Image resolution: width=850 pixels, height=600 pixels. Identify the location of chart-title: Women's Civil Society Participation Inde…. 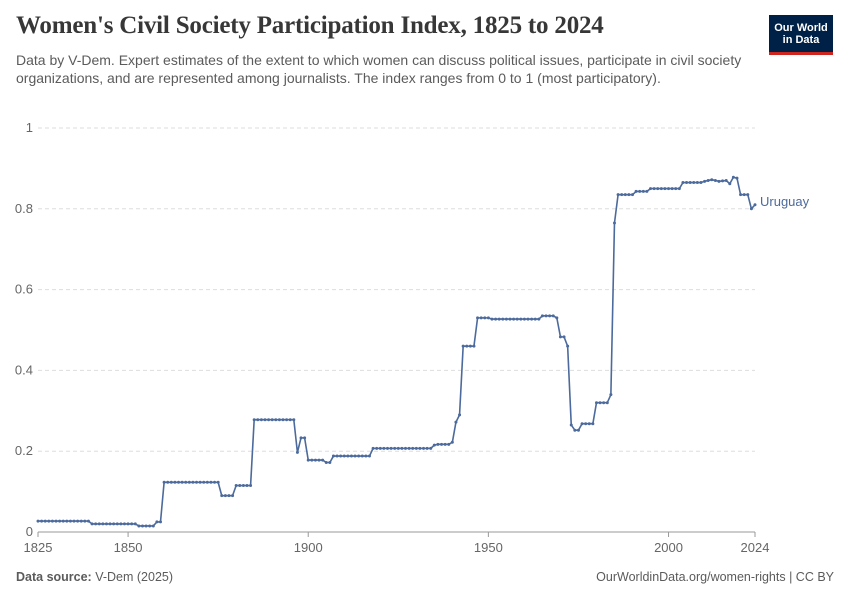
(310, 25).